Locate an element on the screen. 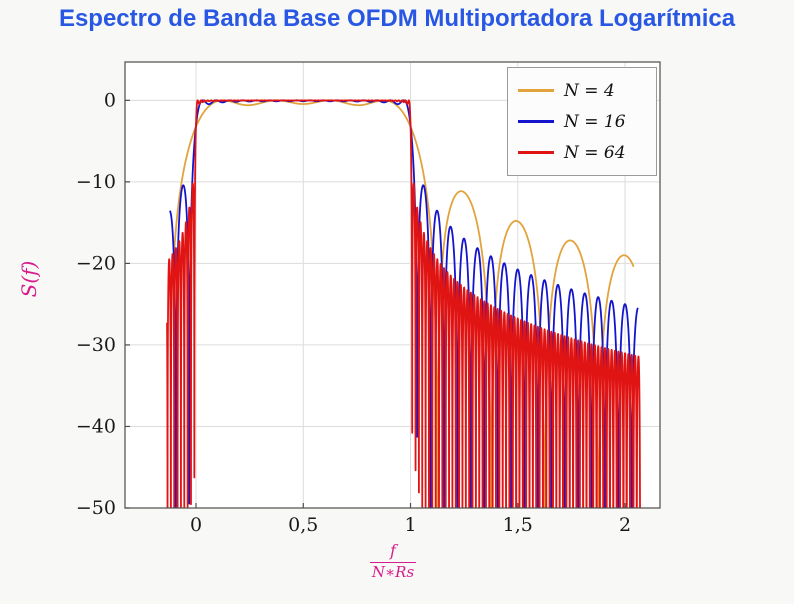 The width and height of the screenshot is (794, 604). y-tick-label: −40 is located at coordinates (96, 426).